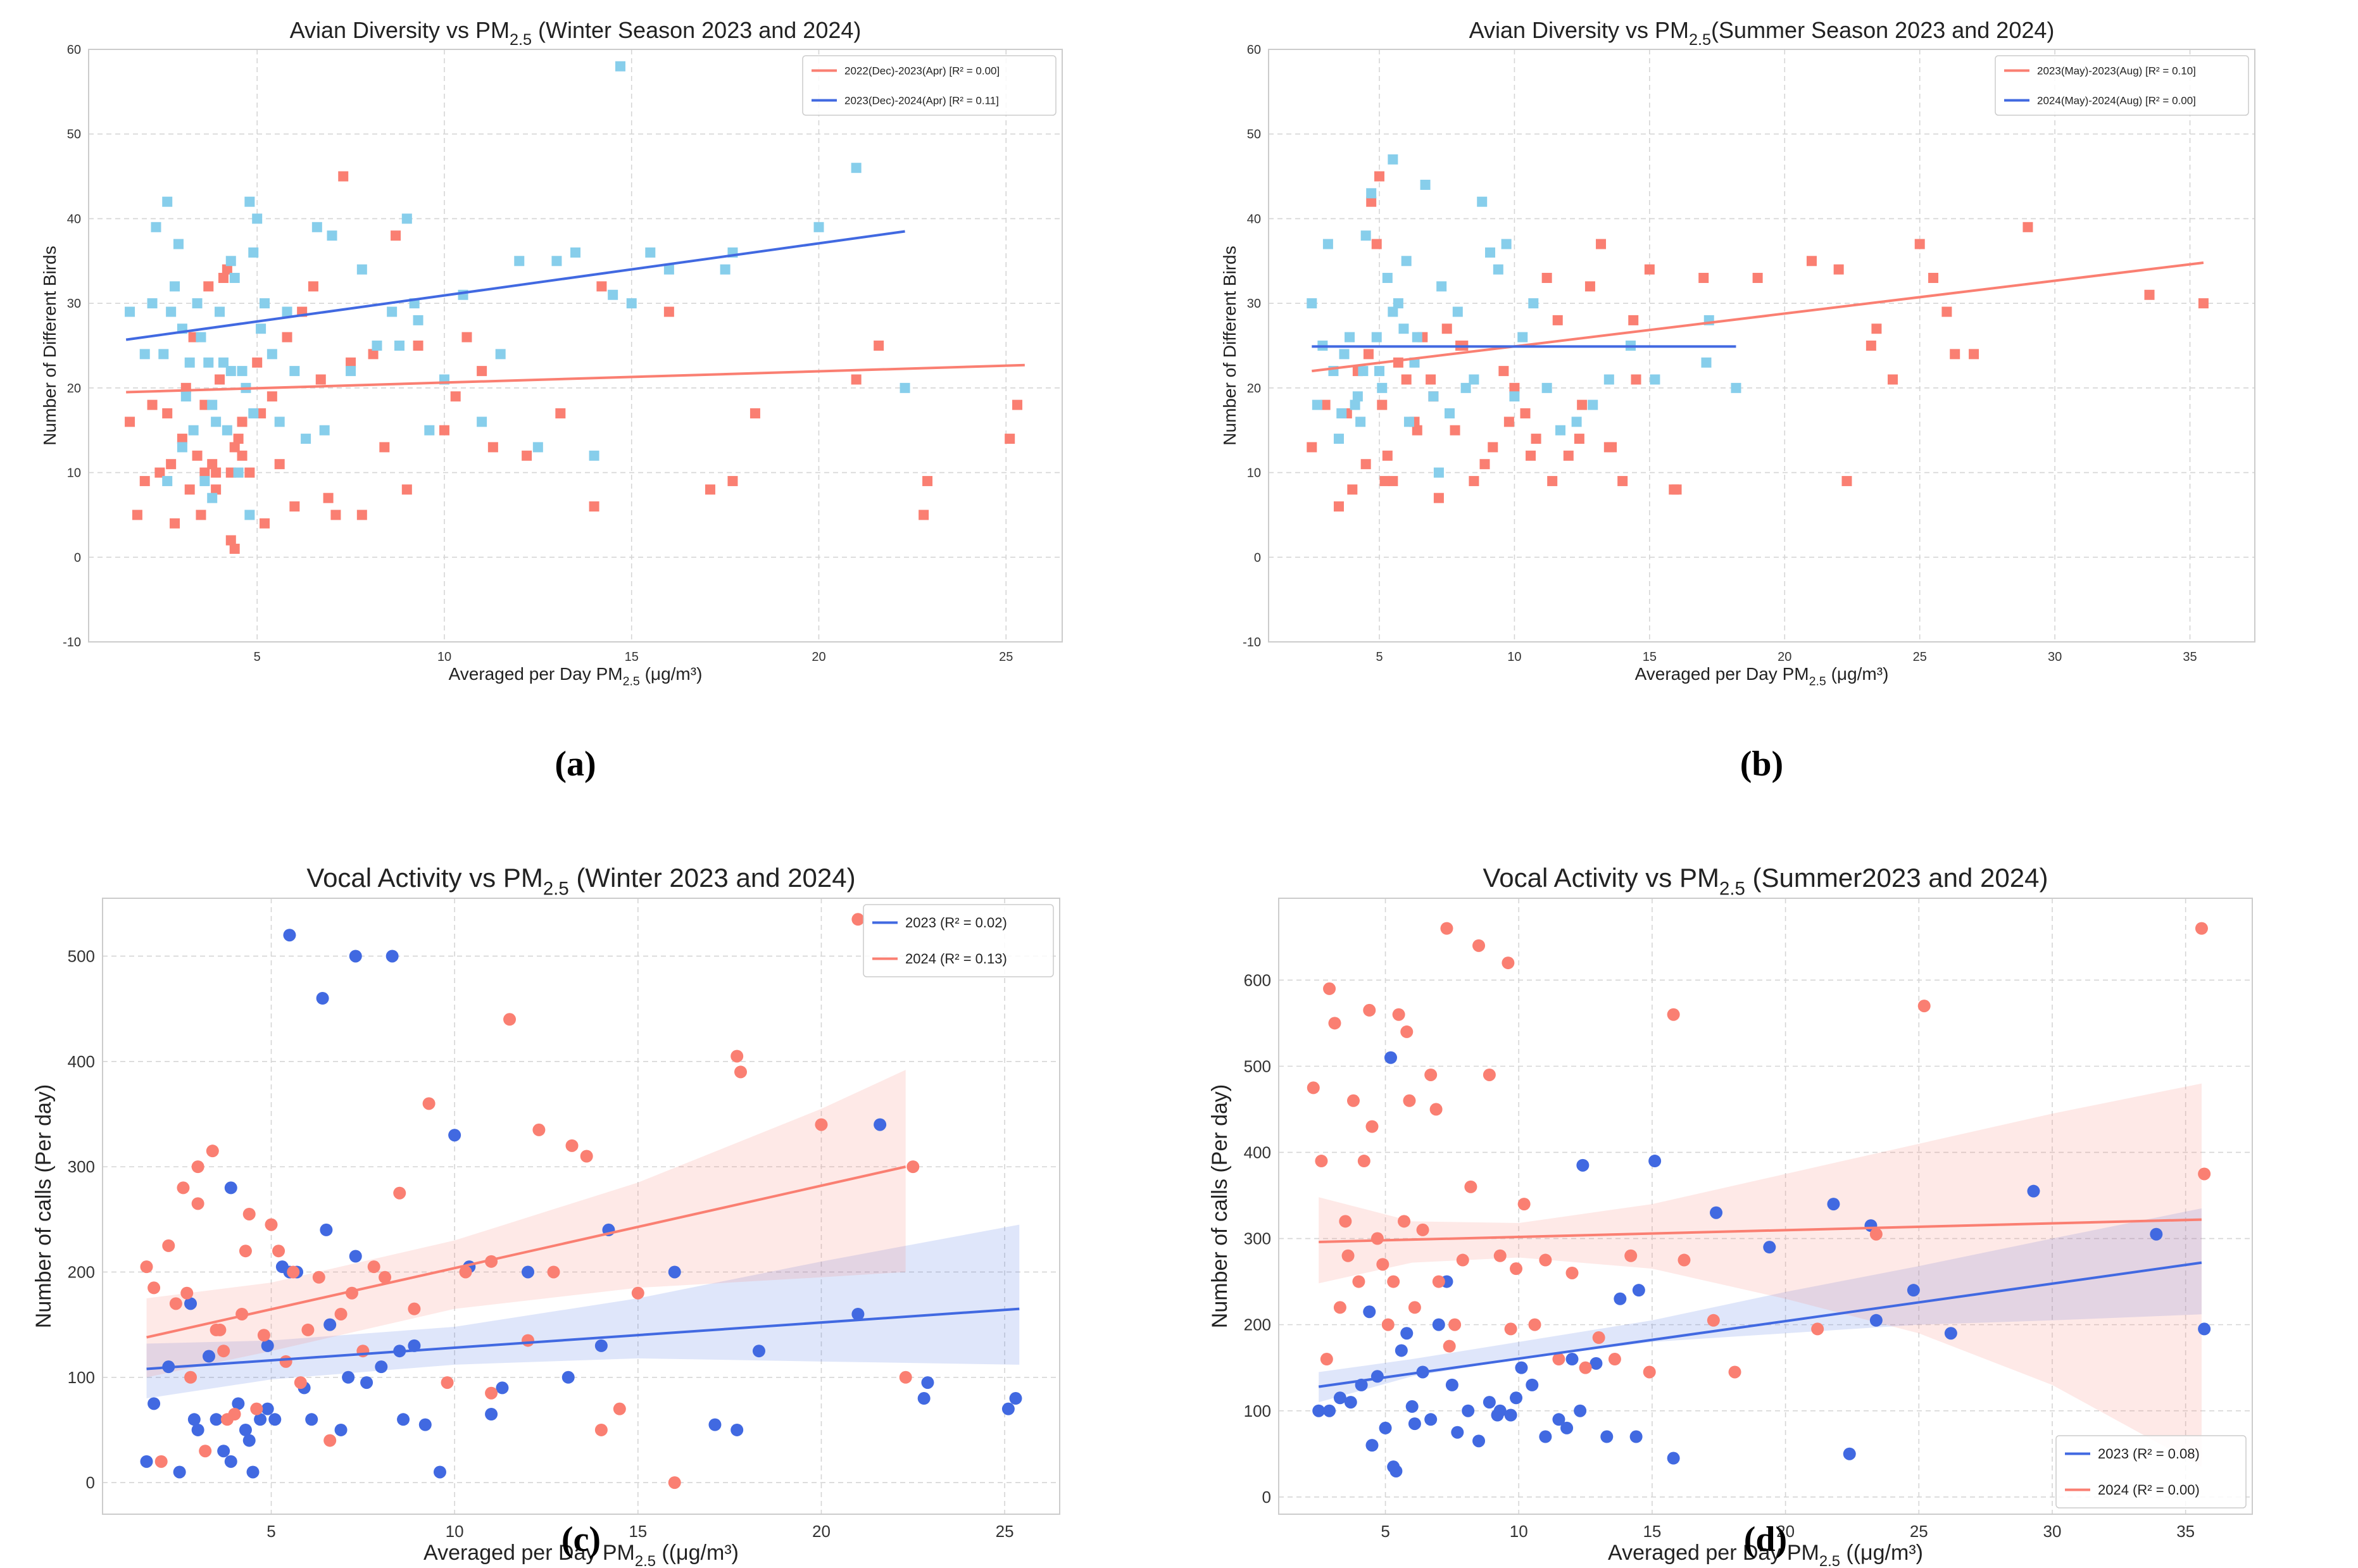 This screenshot has height=1568, width=2358. I want to click on chart-title-tail: (Winter Season 2023 and 2024), so click(696, 30).